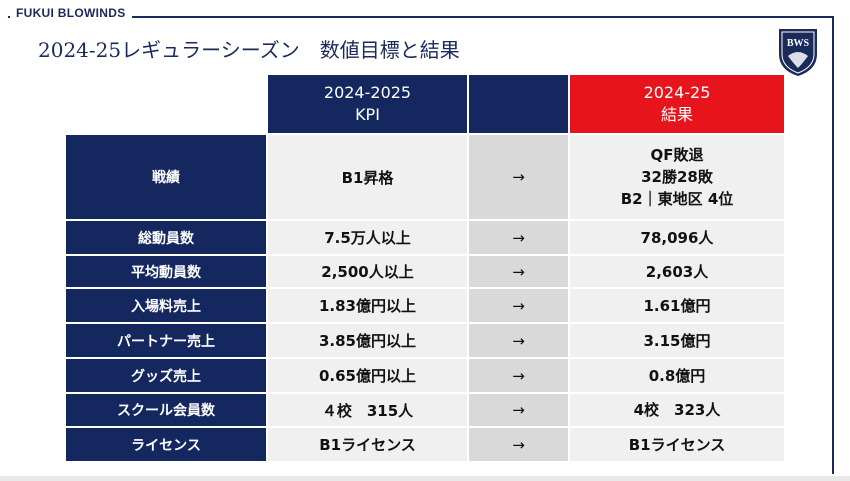 The image size is (850, 481). Describe the element at coordinates (166, 375) in the screenshot. I see `row-5-label-cell: グッズ売上` at that location.